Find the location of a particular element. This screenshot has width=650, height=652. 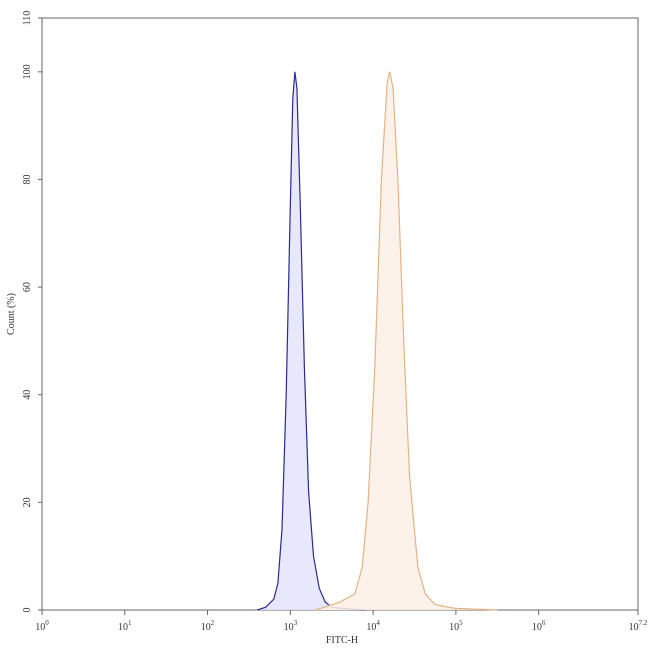

y-tick-label: 40 is located at coordinates (27, 395).